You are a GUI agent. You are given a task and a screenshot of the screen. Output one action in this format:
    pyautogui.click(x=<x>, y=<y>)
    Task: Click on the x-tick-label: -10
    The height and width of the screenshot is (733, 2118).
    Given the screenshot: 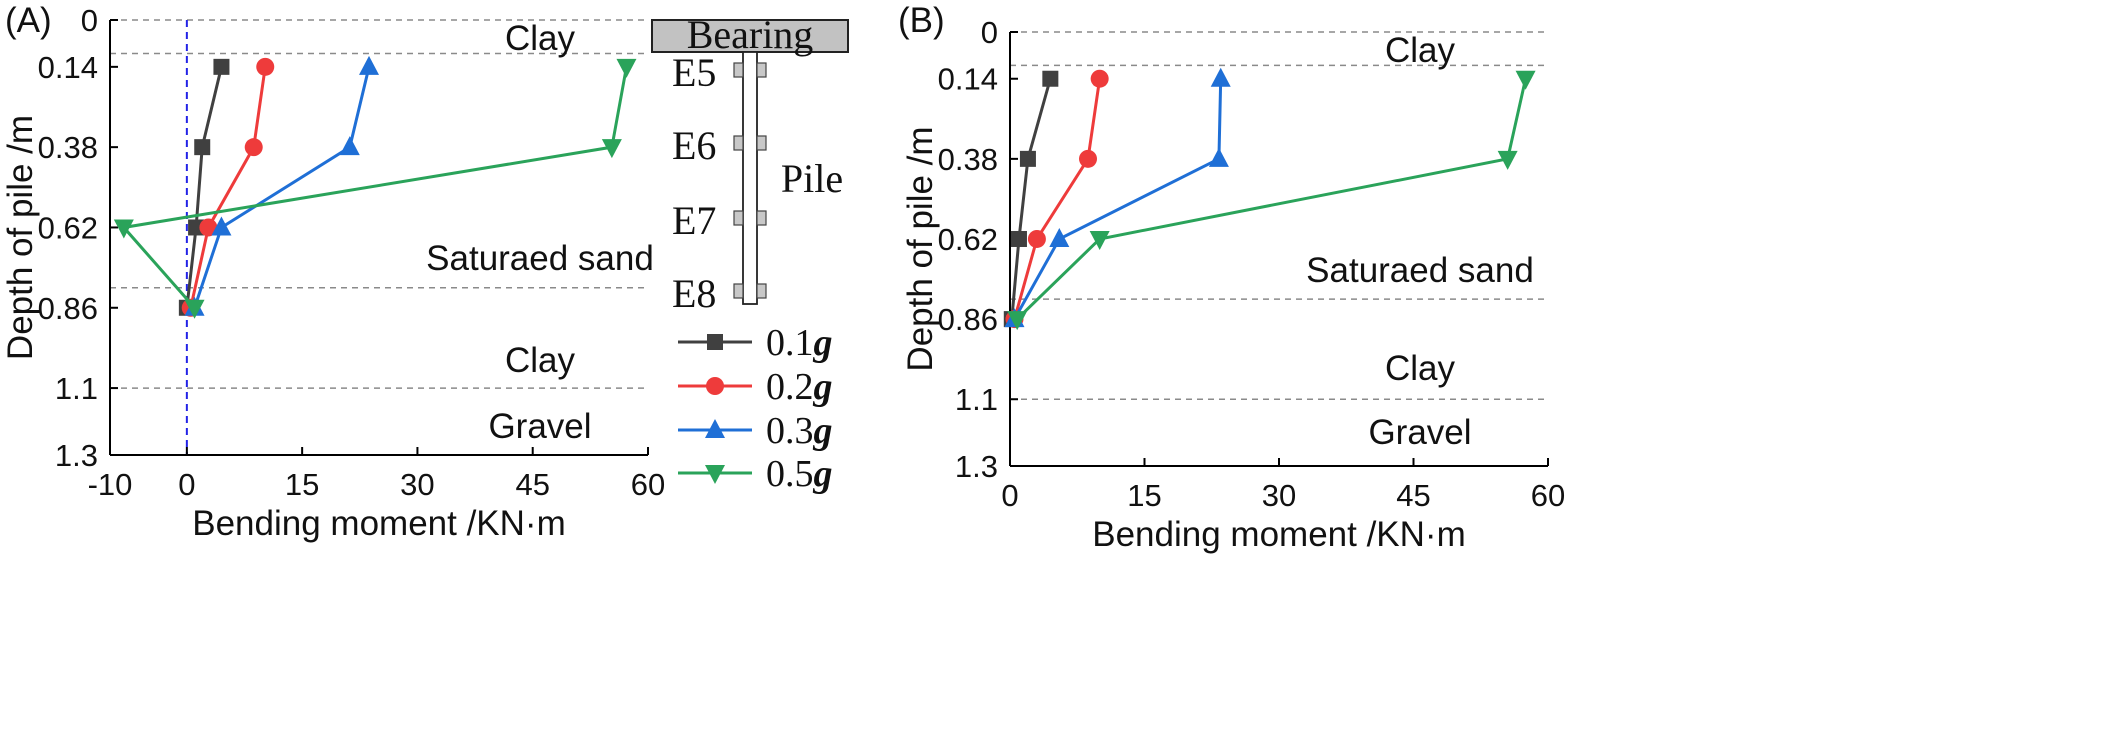 What is the action you would take?
    pyautogui.click(x=110, y=484)
    